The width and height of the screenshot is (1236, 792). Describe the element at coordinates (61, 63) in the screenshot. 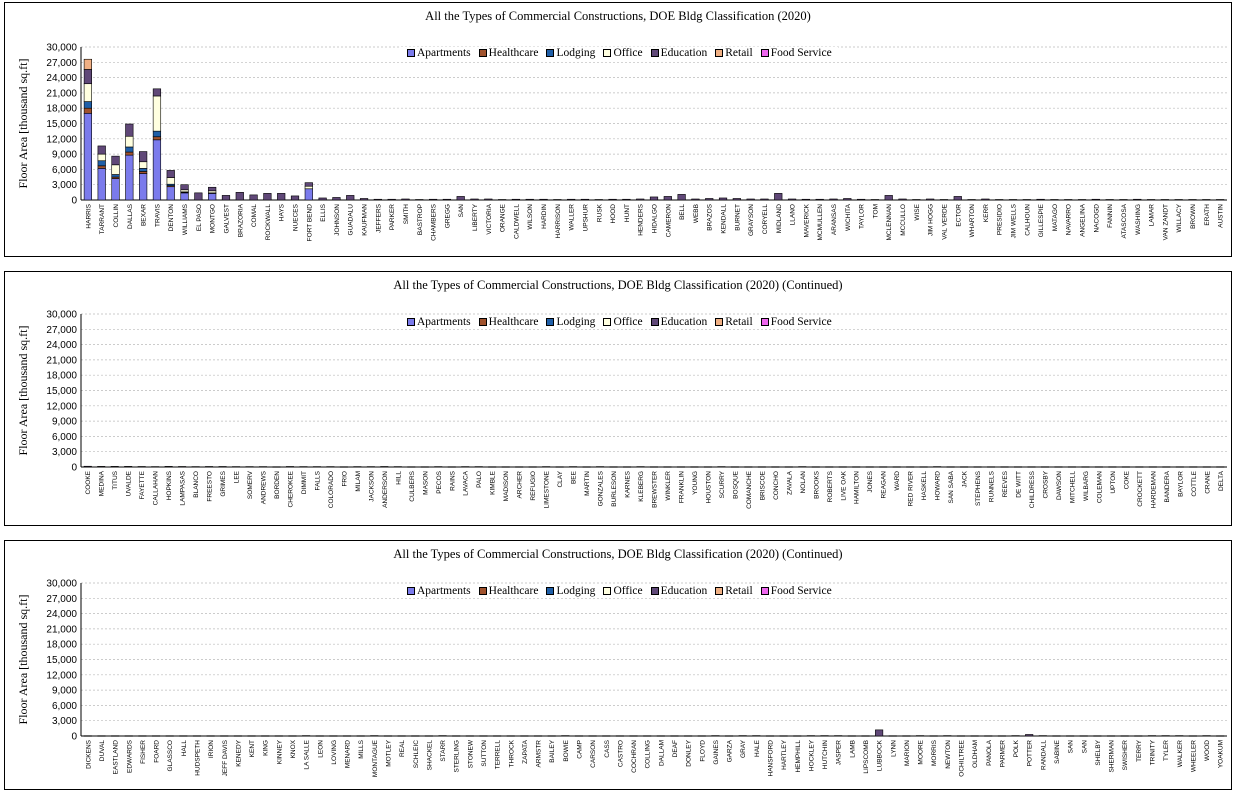

I see `y-tick-label: 27,000` at that location.